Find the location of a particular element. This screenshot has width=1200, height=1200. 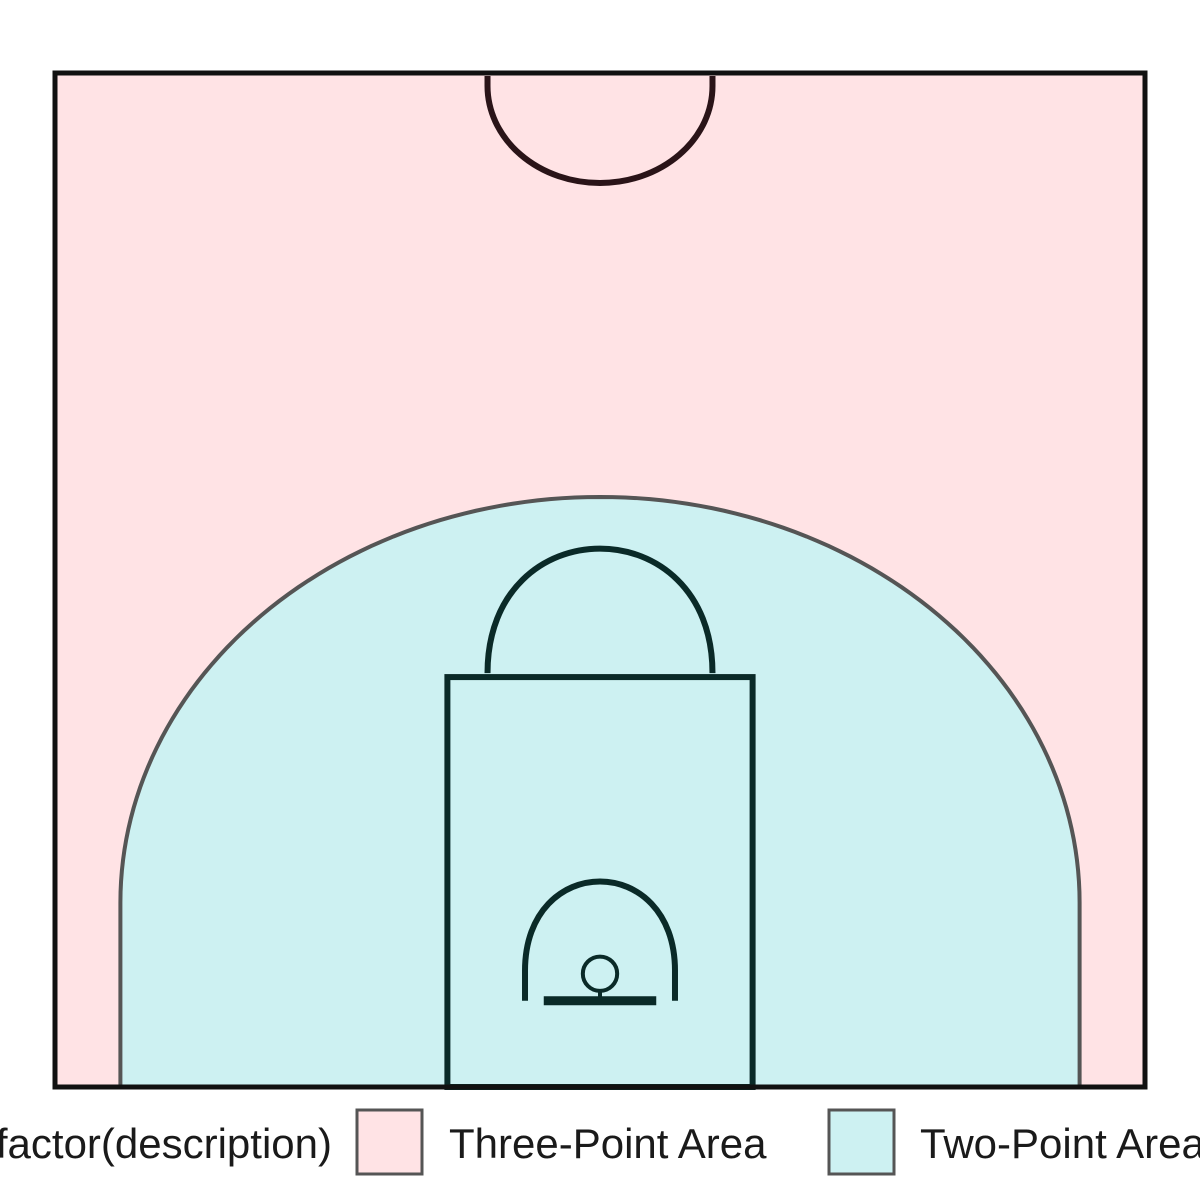

legend-title: factor(description) is located at coordinates (166, 1143).